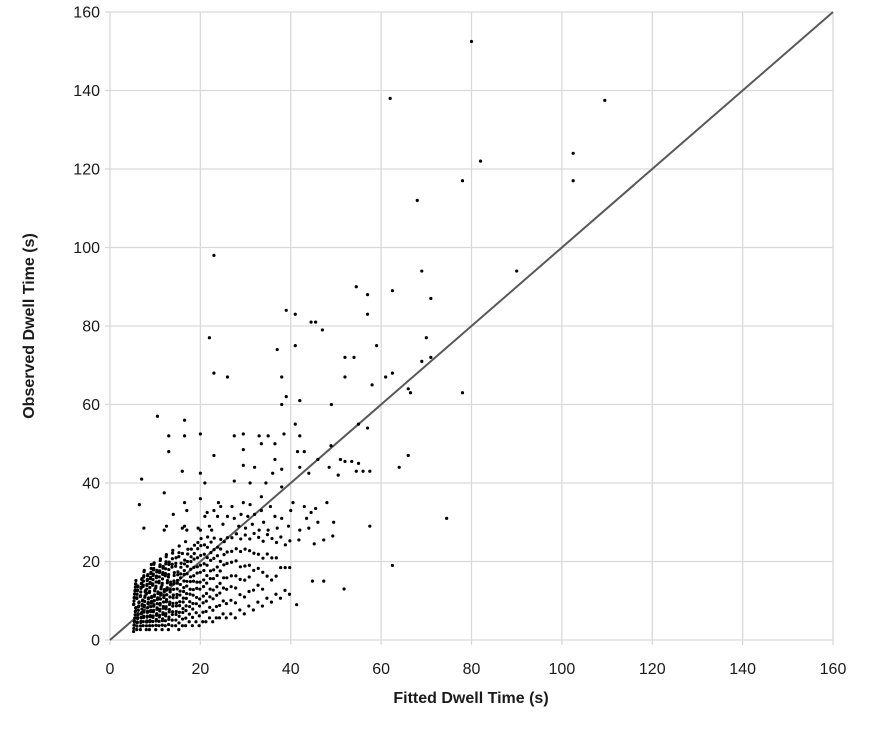 Image resolution: width=870 pixels, height=744 pixels. I want to click on x-tick-label: 40, so click(291, 669).